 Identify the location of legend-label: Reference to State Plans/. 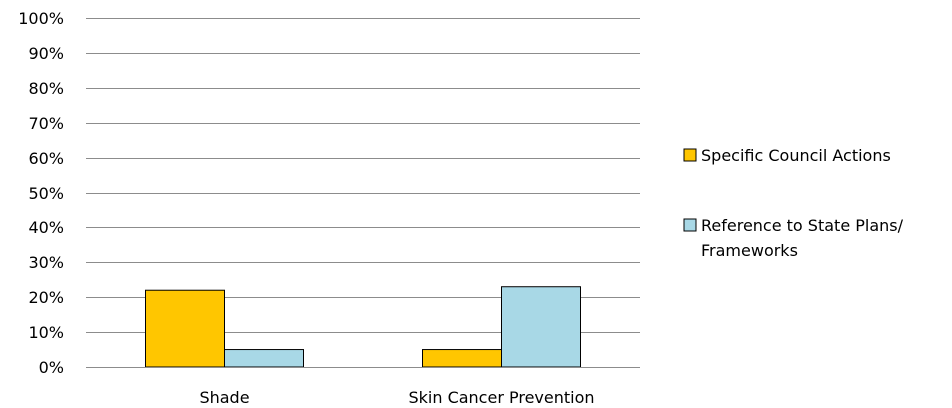
(802, 225).